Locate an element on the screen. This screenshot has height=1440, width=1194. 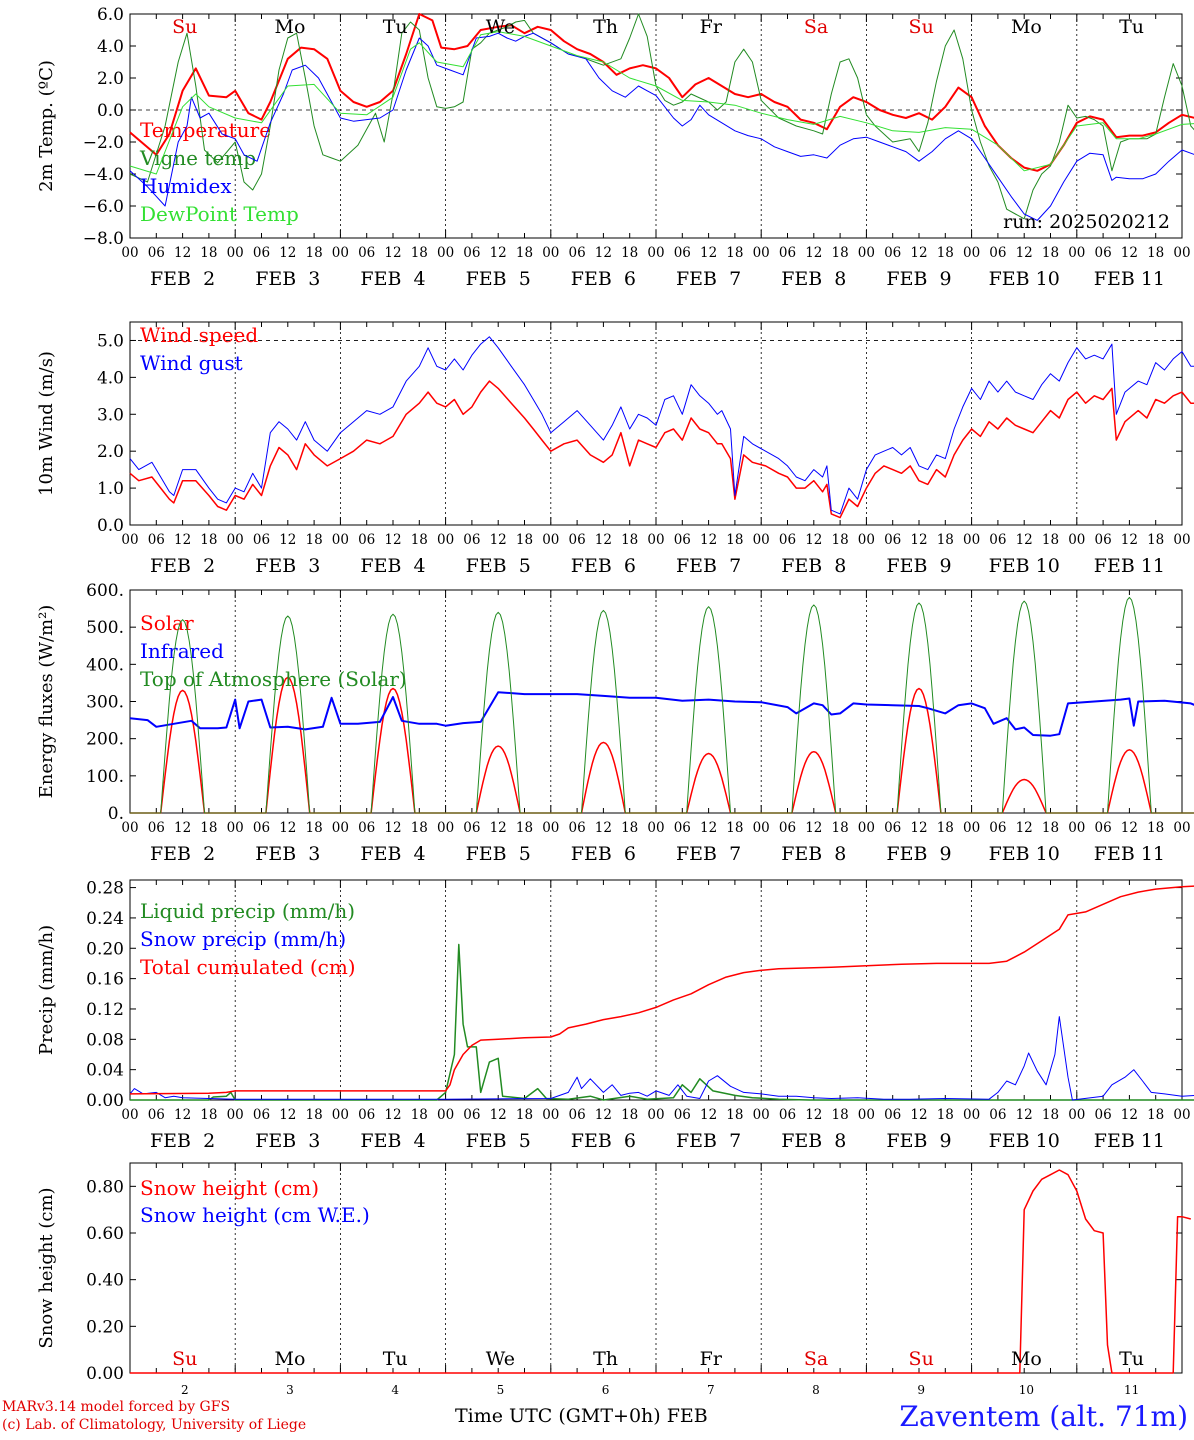
run-label: run: 2025020212 is located at coordinates (1086, 222).